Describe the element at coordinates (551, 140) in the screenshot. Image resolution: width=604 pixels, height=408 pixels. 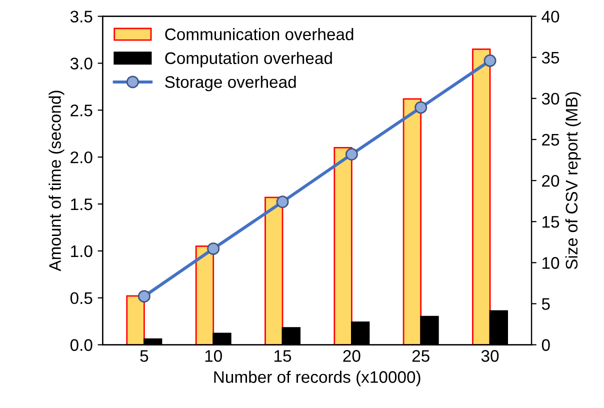
I see `y2-tick-label: 25` at that location.